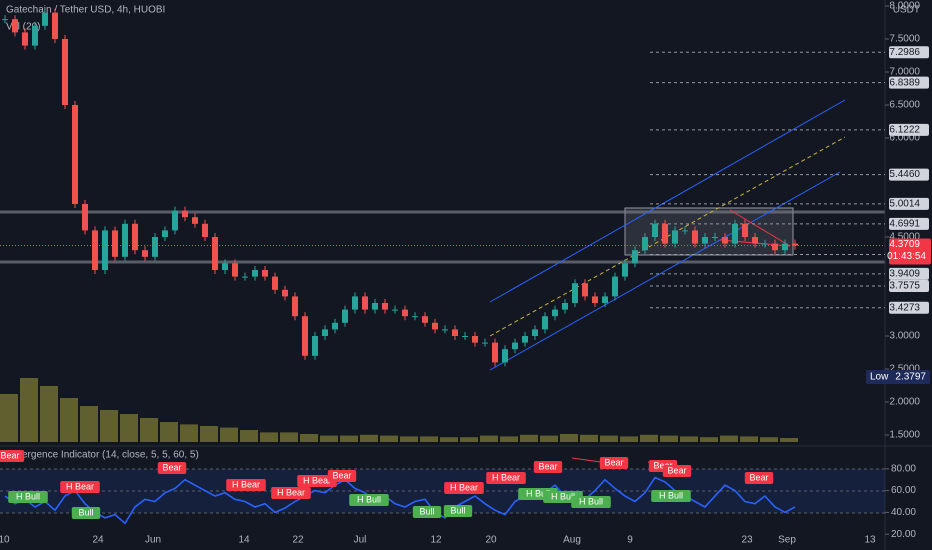 The image size is (932, 550). What do you see at coordinates (904, 130) in the screenshot?
I see `level-label: 6.1222` at bounding box center [904, 130].